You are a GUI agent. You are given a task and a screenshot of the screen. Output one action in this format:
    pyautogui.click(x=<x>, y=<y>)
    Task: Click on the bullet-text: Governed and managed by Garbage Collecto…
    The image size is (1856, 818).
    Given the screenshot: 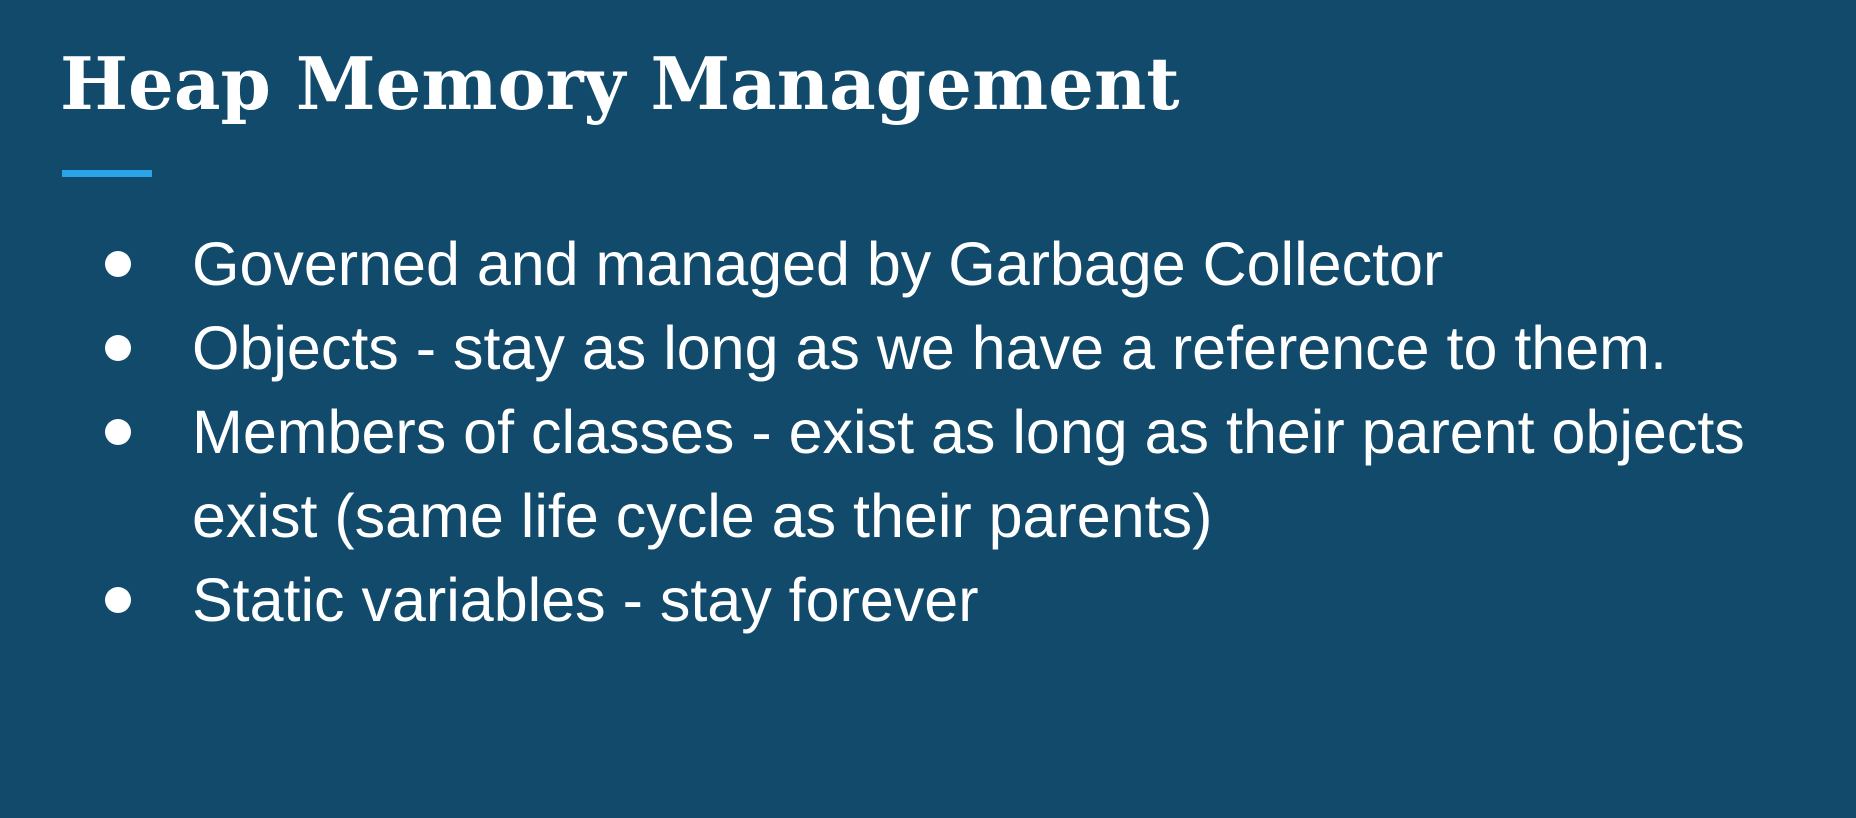 What is the action you would take?
    pyautogui.click(x=818, y=264)
    